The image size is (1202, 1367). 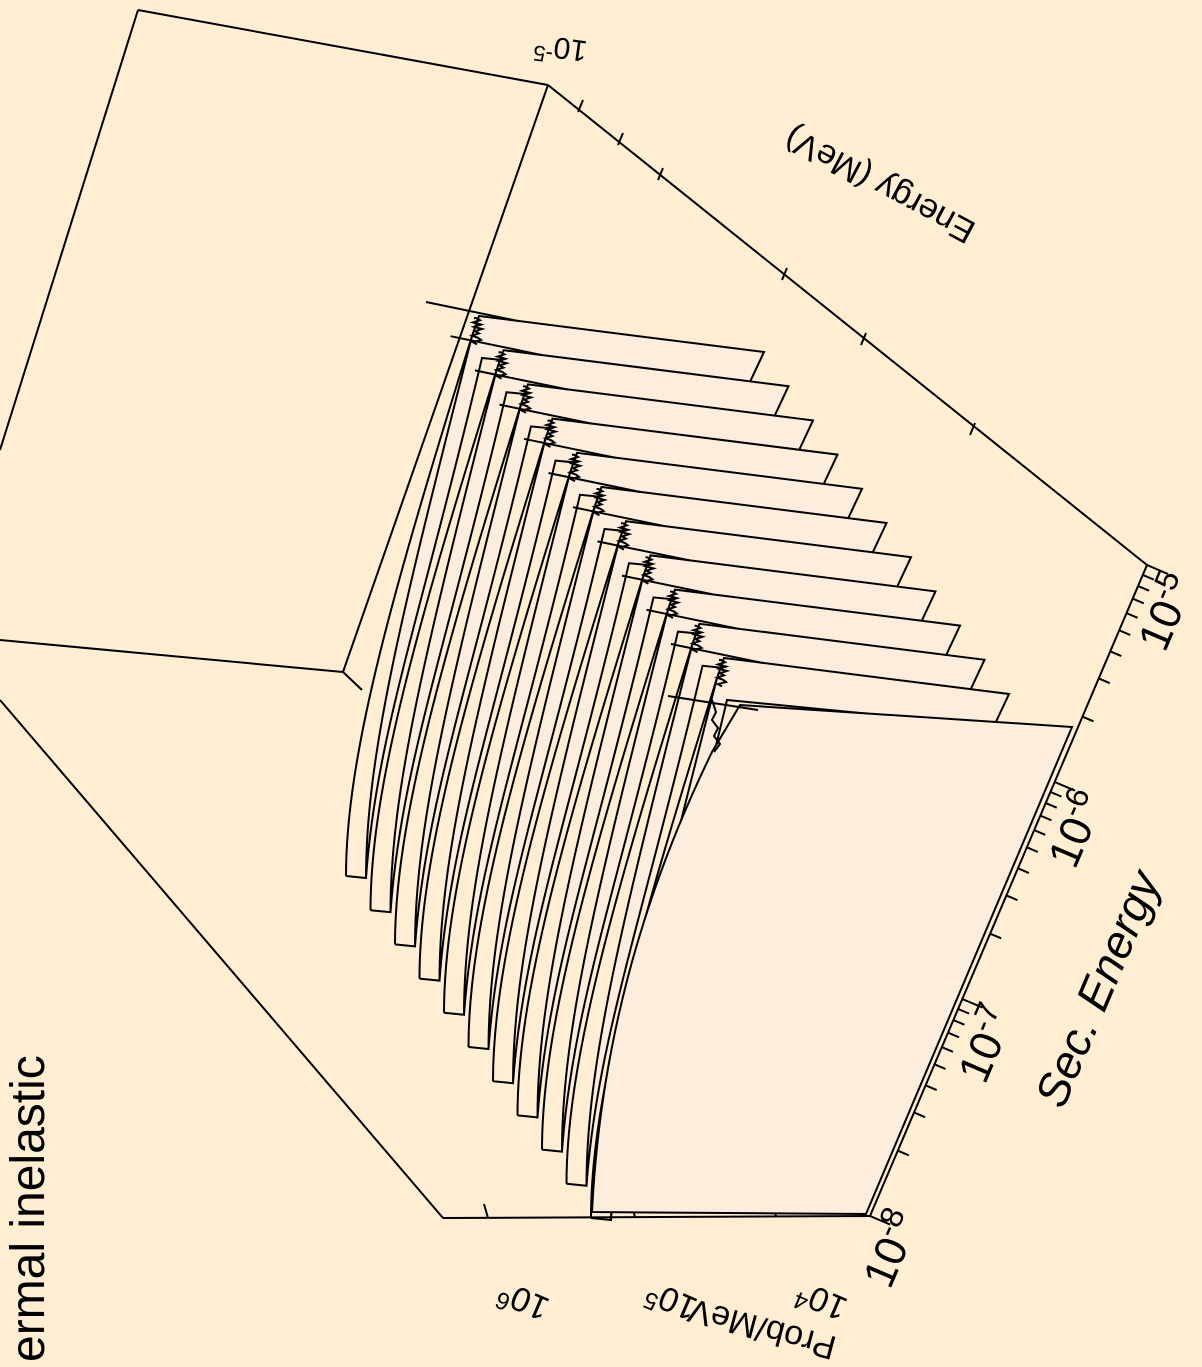 What do you see at coordinates (656, 1217) in the screenshot?
I see `prob-axis-line` at bounding box center [656, 1217].